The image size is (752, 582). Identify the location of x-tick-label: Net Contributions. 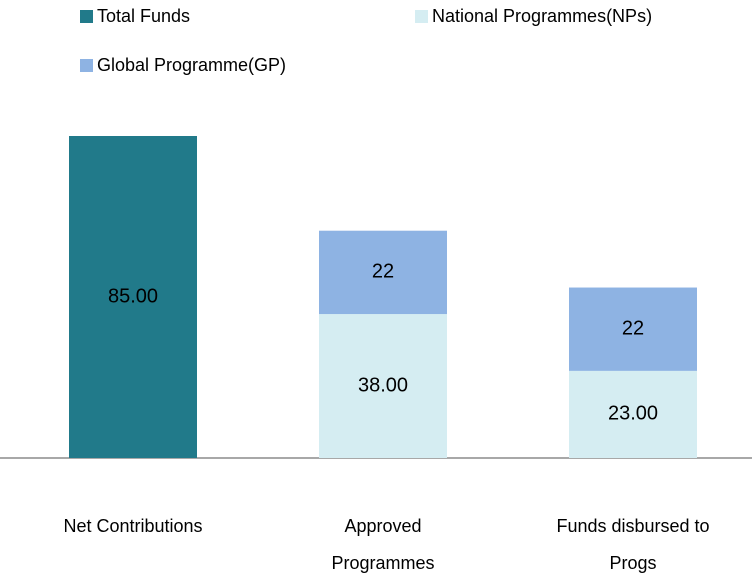
(133, 526).